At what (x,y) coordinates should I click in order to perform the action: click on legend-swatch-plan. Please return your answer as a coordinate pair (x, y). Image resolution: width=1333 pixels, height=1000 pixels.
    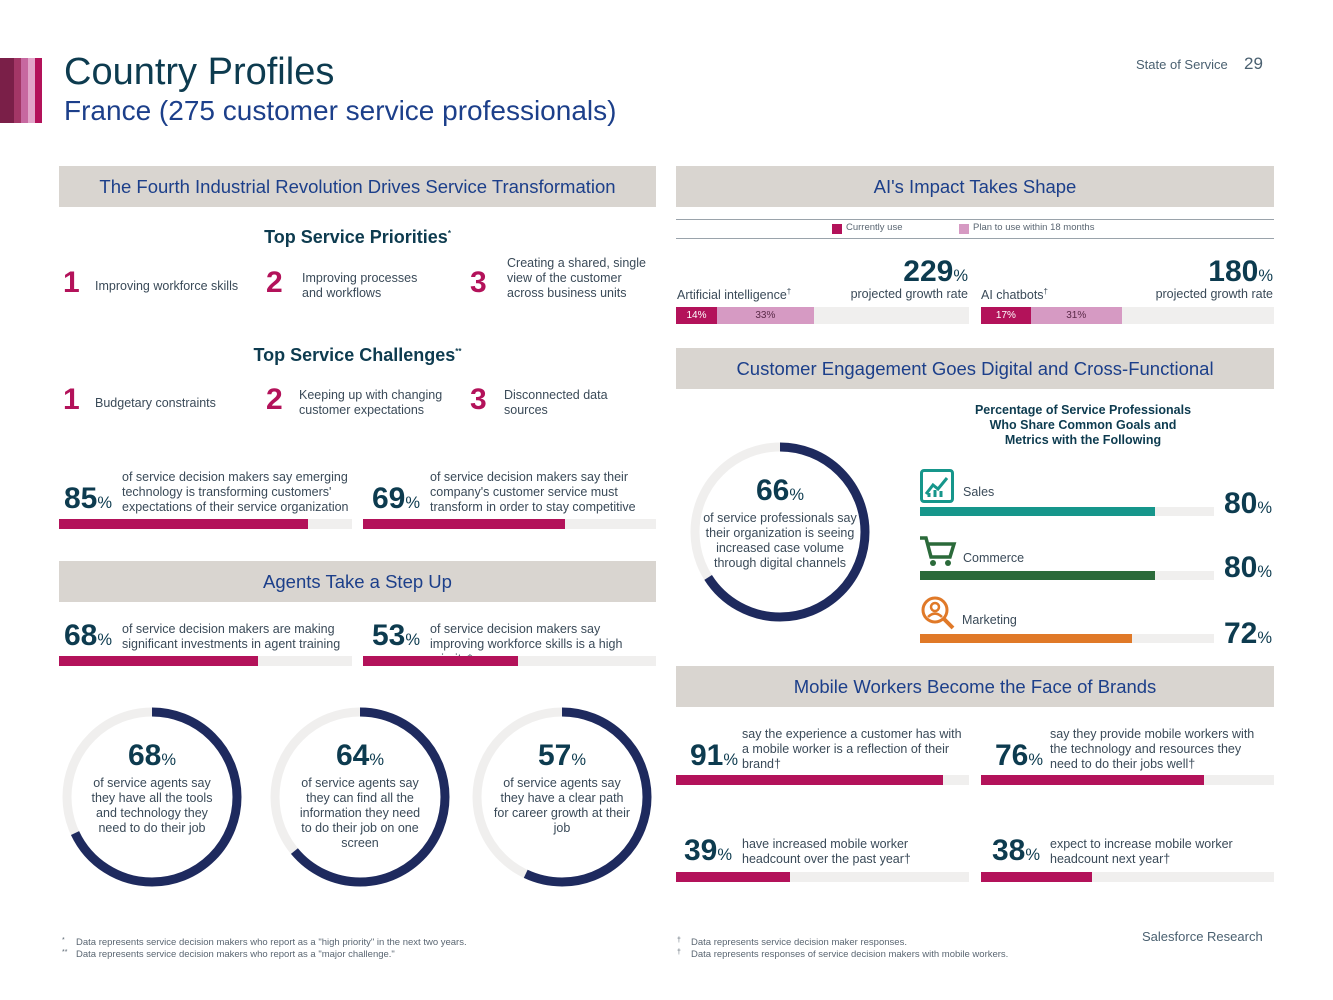
    Looking at the image, I should click on (964, 229).